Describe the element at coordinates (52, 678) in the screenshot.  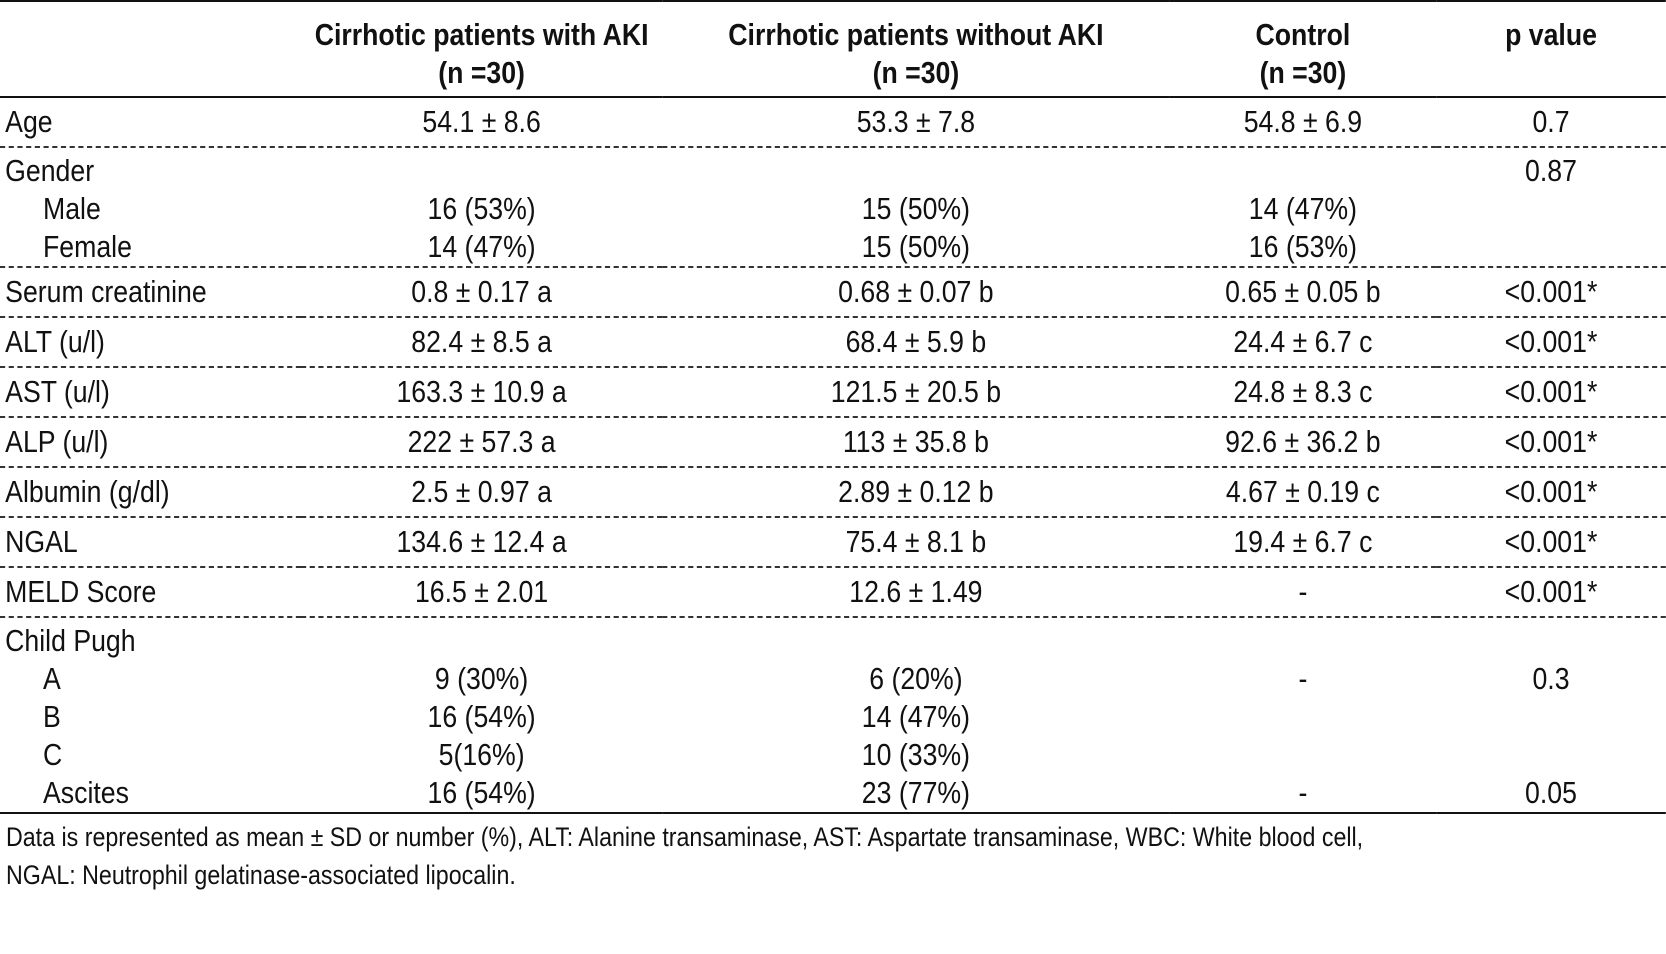
I see `row-label: A` at that location.